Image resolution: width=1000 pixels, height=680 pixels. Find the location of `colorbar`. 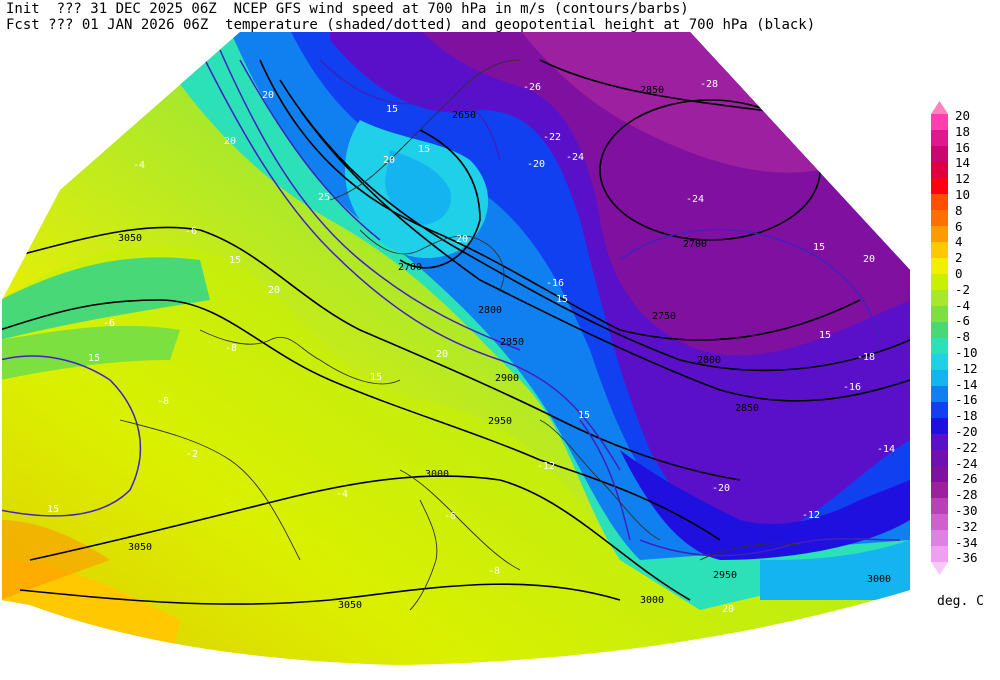

colorbar is located at coordinates (939, 338).